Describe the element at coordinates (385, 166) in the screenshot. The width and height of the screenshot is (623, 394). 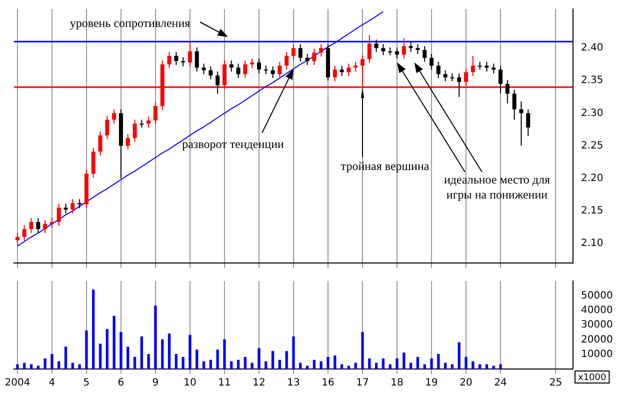
I see `annotation: тройная вершина` at that location.